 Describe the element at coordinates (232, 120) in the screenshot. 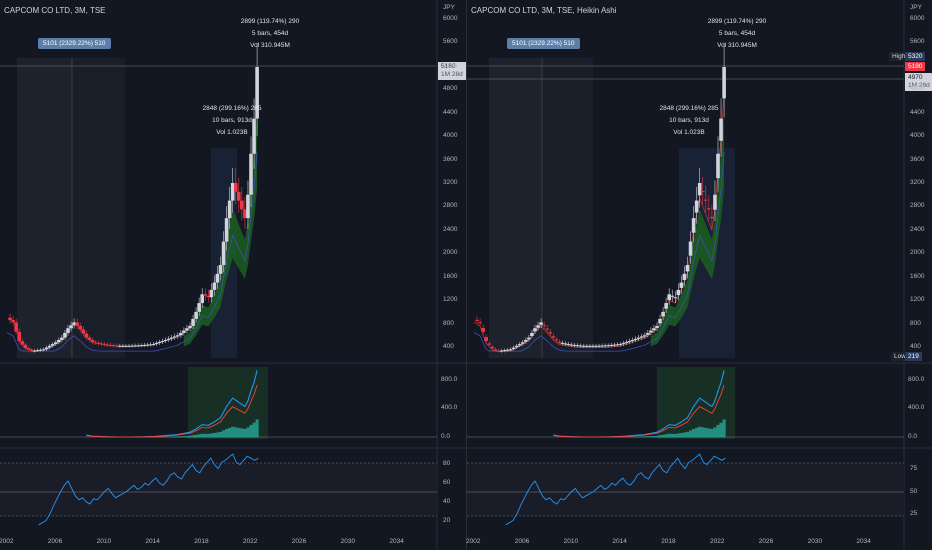

I see `measure-mid-bars: 10 bars, 913d` at that location.